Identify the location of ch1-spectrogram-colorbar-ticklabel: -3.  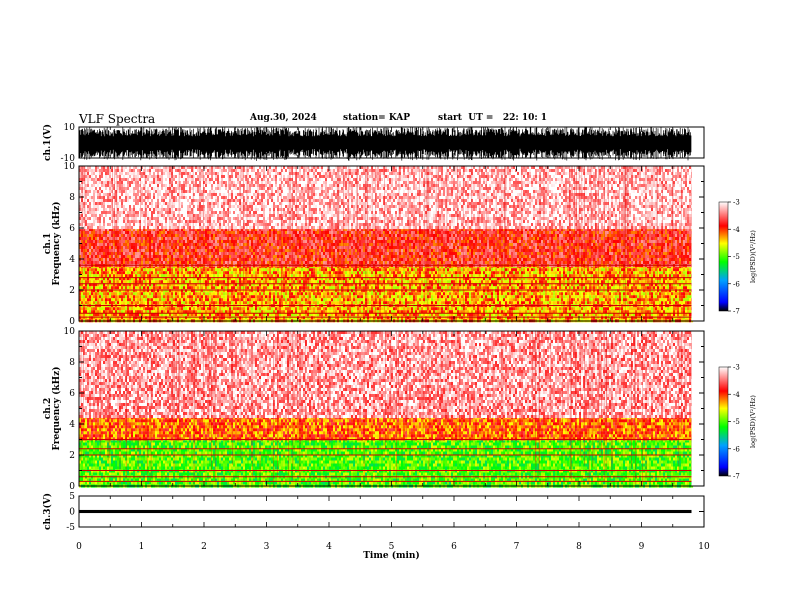
(736, 203).